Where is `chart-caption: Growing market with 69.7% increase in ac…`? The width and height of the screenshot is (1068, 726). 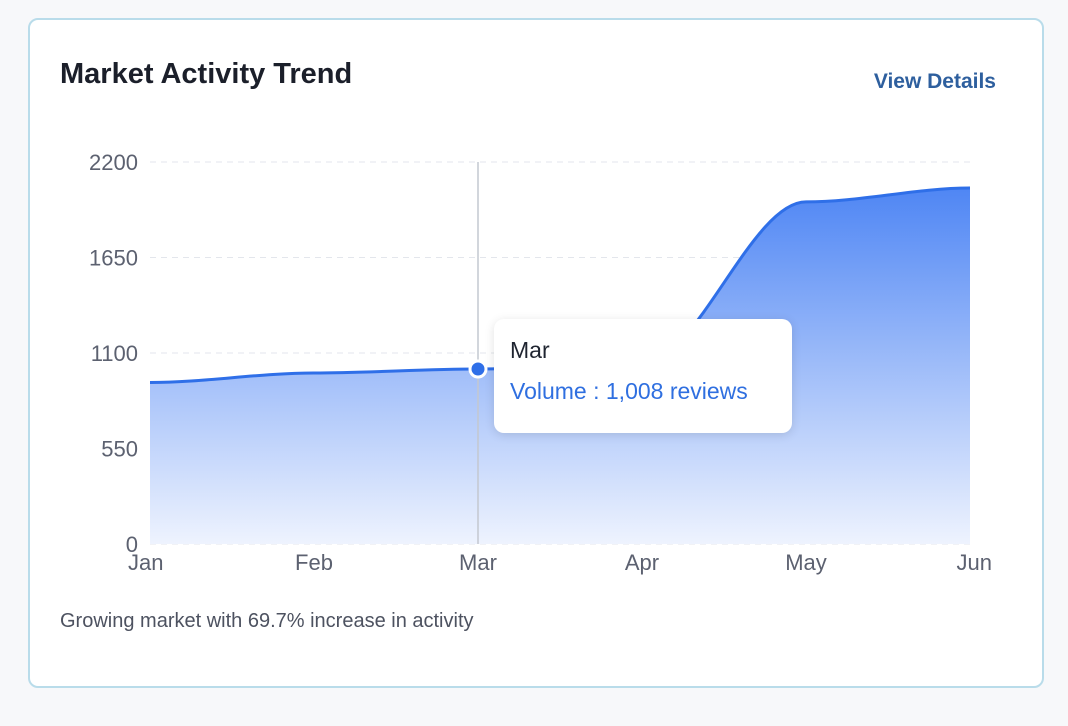
chart-caption: Growing market with 69.7% increase in ac… is located at coordinates (267, 621).